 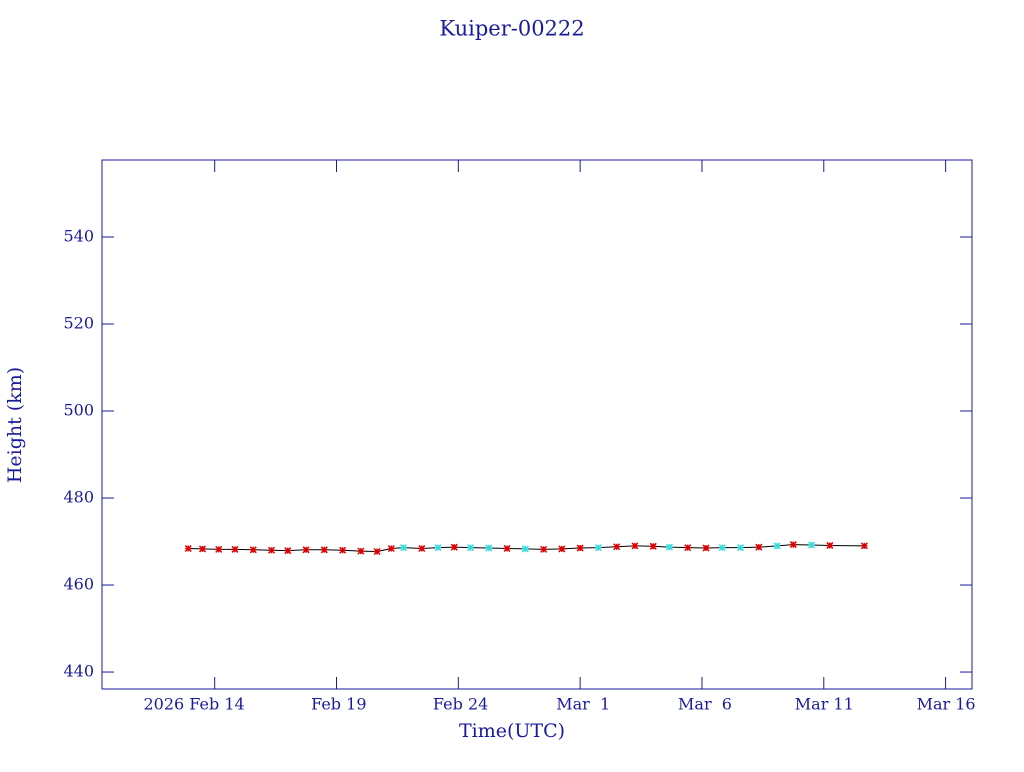 I want to click on y-tick-label: 500, so click(x=78, y=410).